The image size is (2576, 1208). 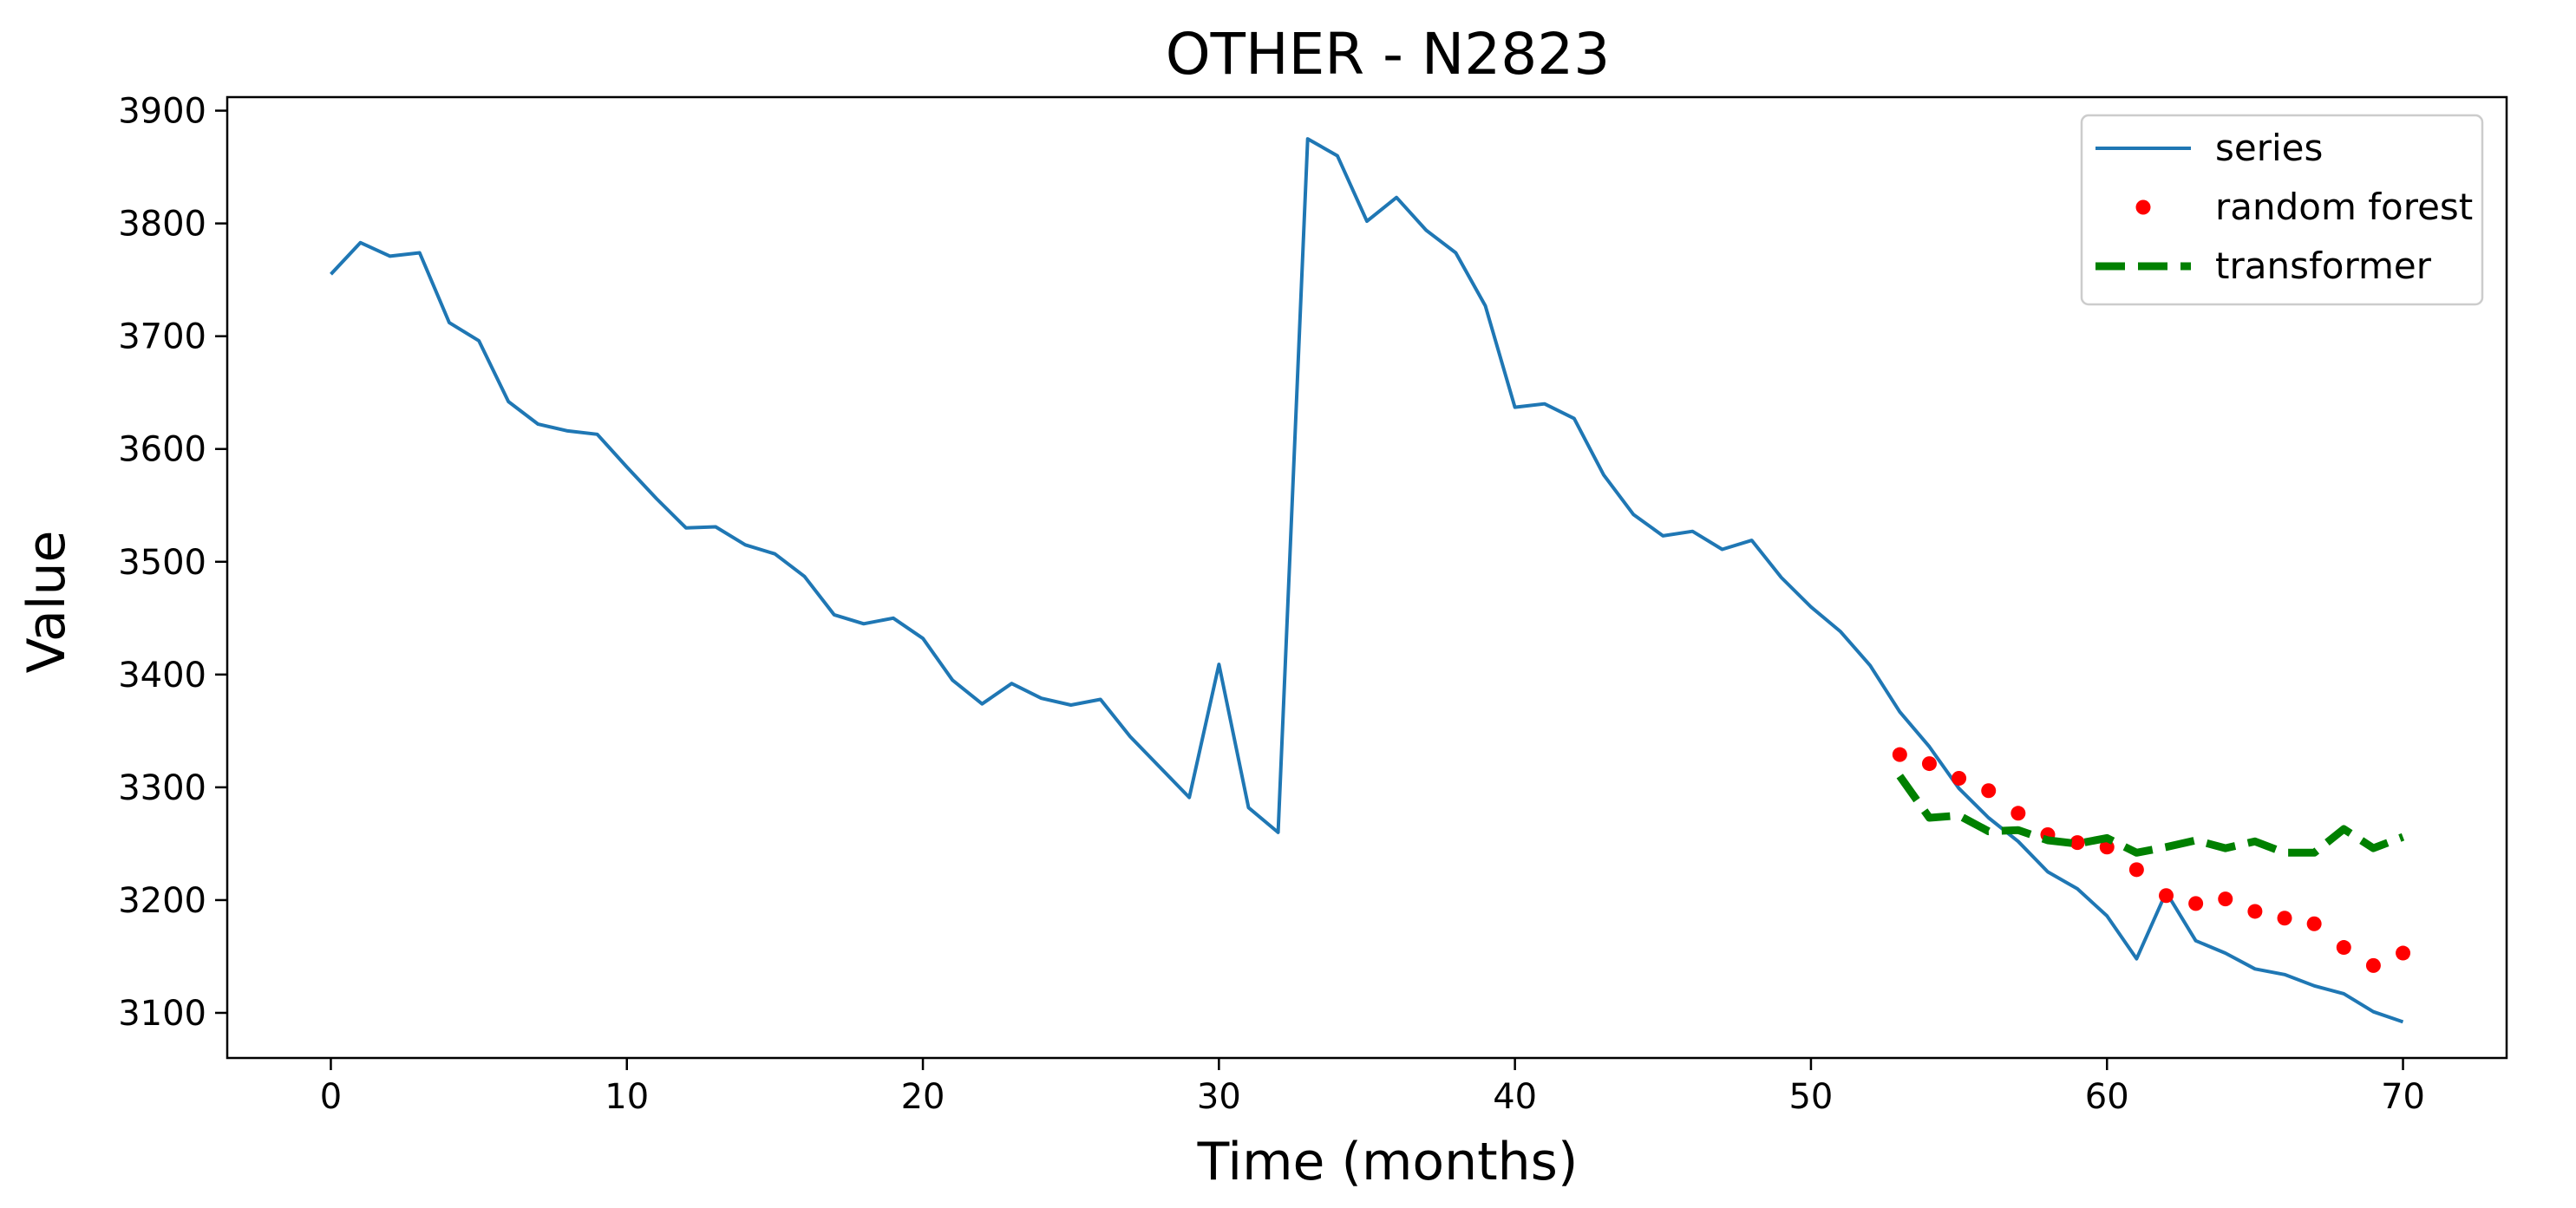 I want to click on x-tick-label: 50, so click(x=1810, y=1097).